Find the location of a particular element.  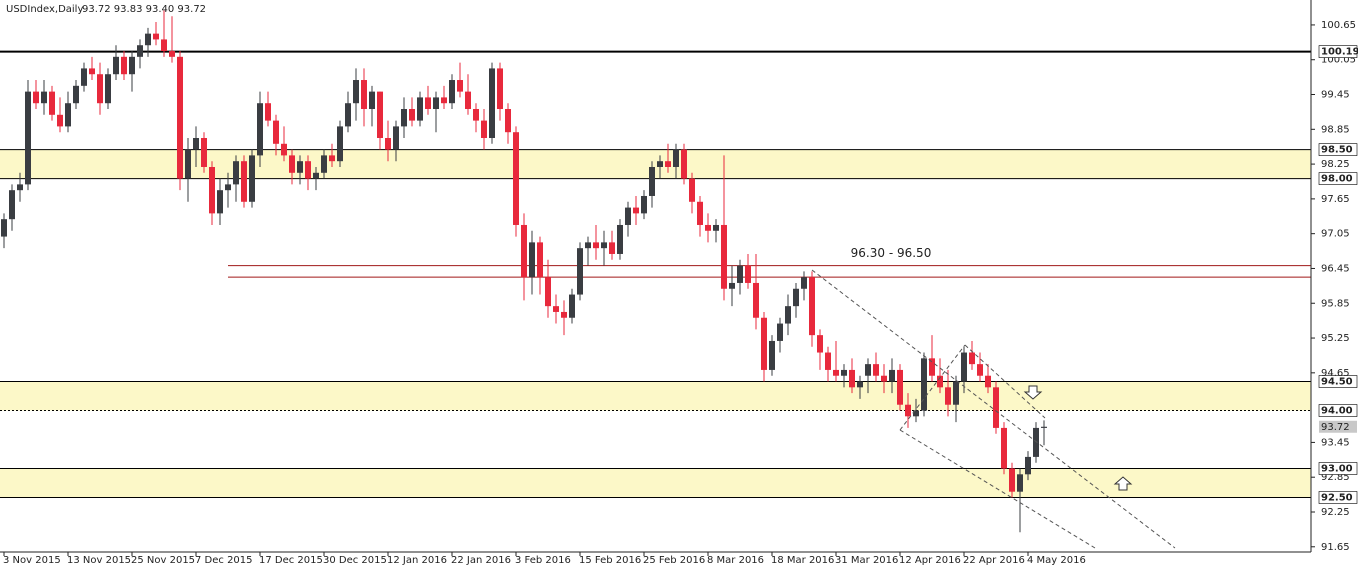

drawings is located at coordinates (993, 409).